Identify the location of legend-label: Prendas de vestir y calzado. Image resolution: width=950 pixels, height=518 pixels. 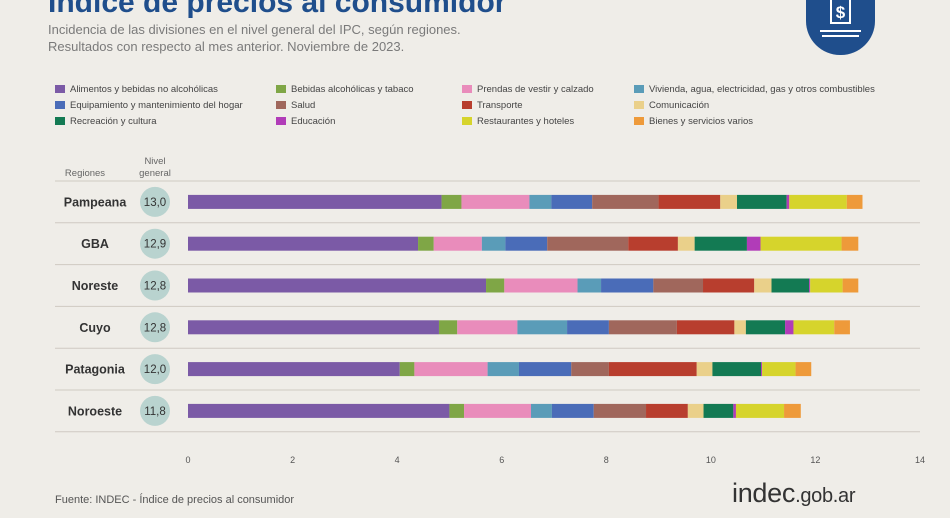
(535, 89).